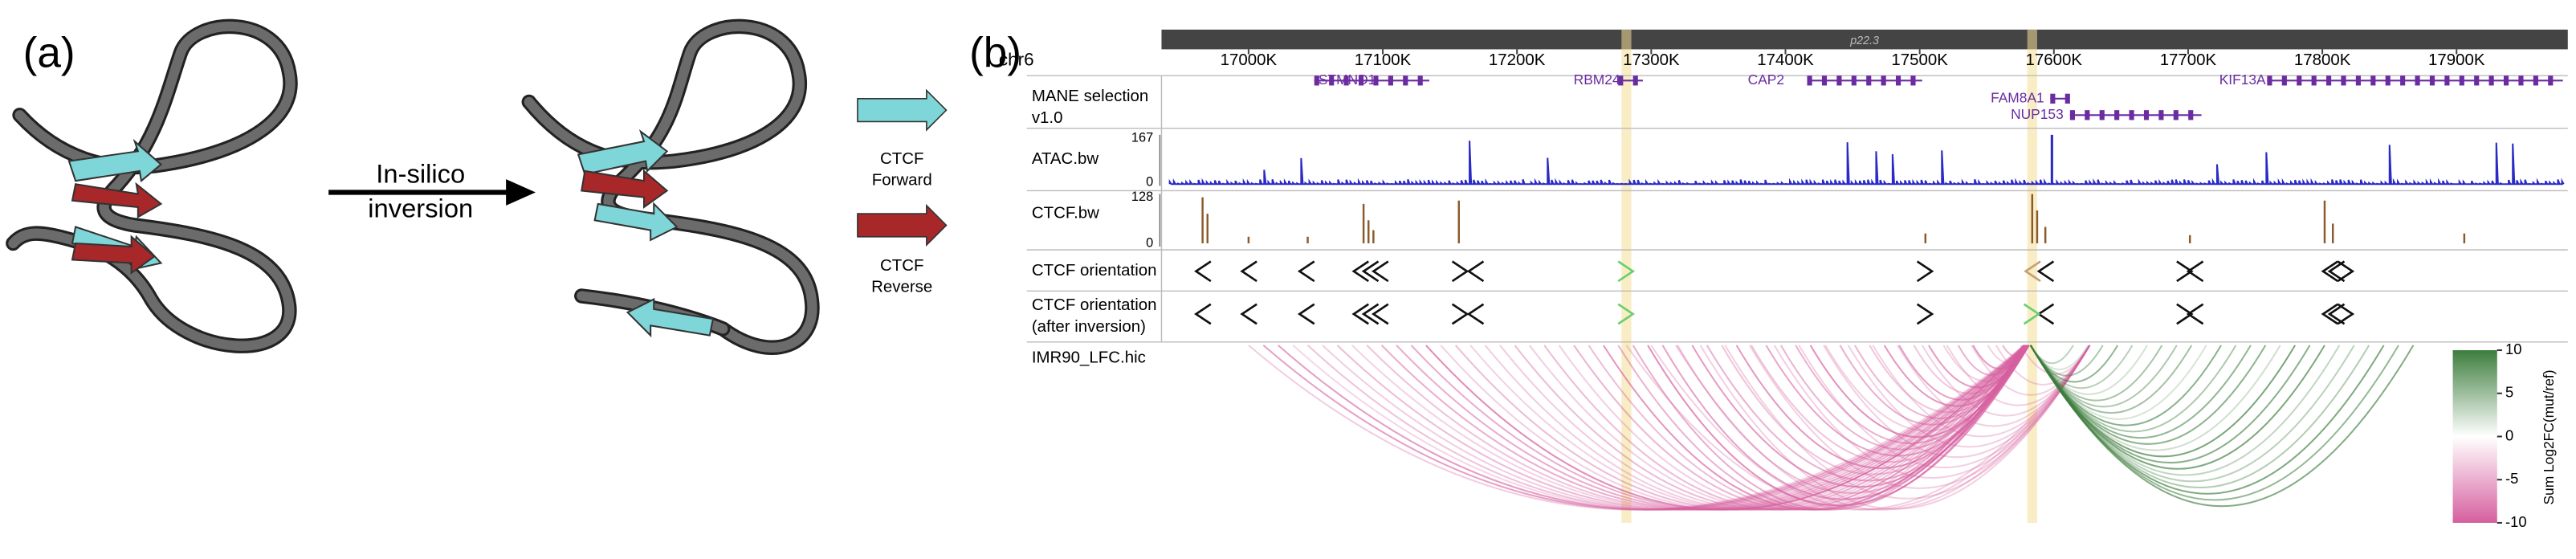  What do you see at coordinates (1142, 197) in the screenshot?
I see `track-range: 128` at bounding box center [1142, 197].